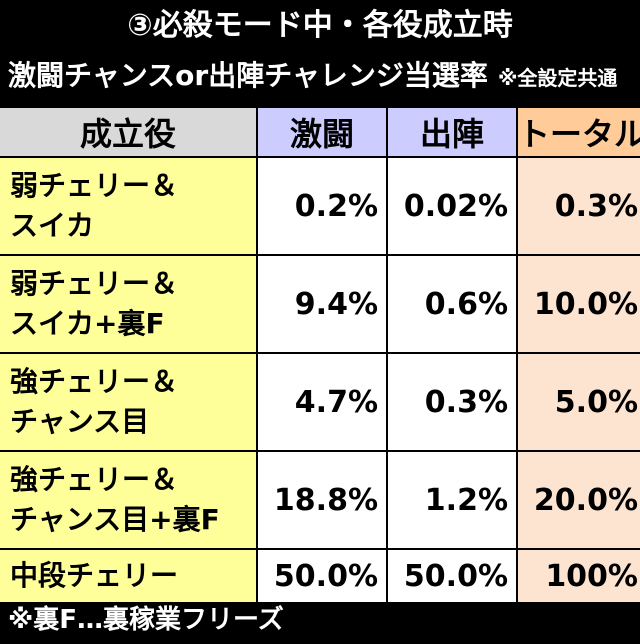 The image size is (640, 644). What do you see at coordinates (128, 206) in the screenshot?
I see `row-label: 弱チェリー＆ スイカ` at bounding box center [128, 206].